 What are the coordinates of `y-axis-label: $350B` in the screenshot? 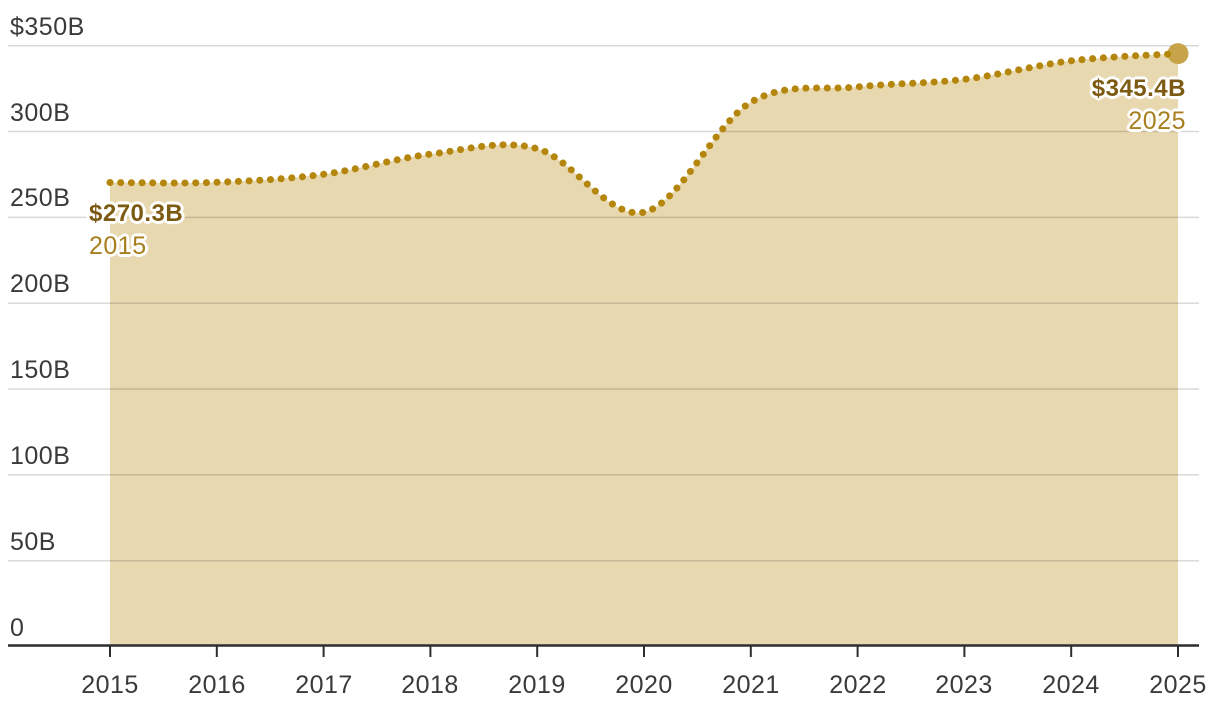 It's located at (47, 27).